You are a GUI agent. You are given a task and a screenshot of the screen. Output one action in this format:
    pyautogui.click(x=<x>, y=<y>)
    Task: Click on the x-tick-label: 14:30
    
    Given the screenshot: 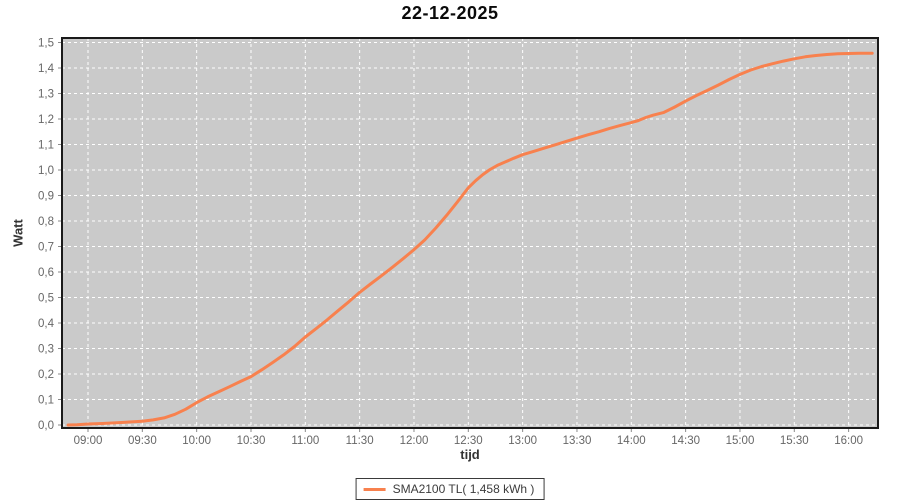 What is the action you would take?
    pyautogui.click(x=685, y=441)
    